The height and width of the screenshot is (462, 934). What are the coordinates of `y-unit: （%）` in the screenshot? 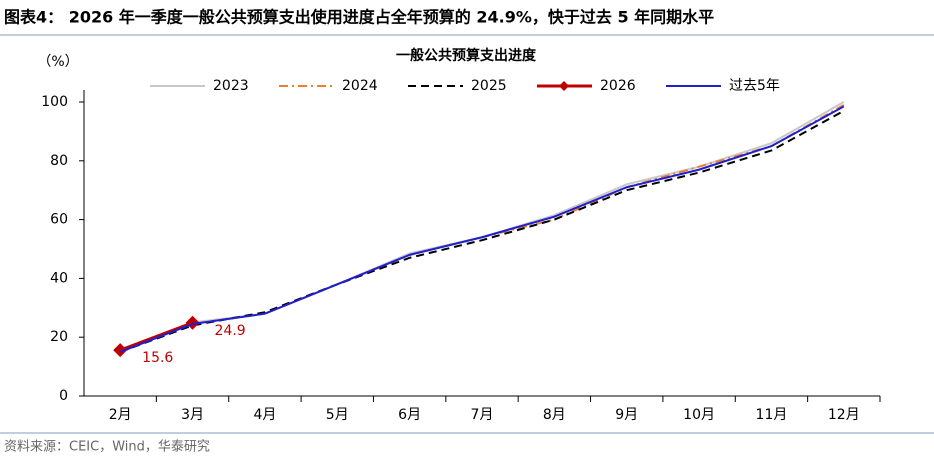 It's located at (57, 62).